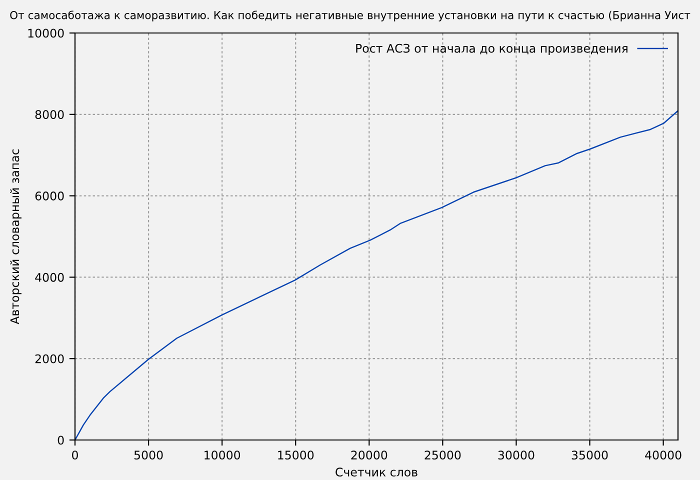 This screenshot has width=700, height=480. What do you see at coordinates (49, 277) in the screenshot?
I see `y-tick-label: 4000` at bounding box center [49, 277].